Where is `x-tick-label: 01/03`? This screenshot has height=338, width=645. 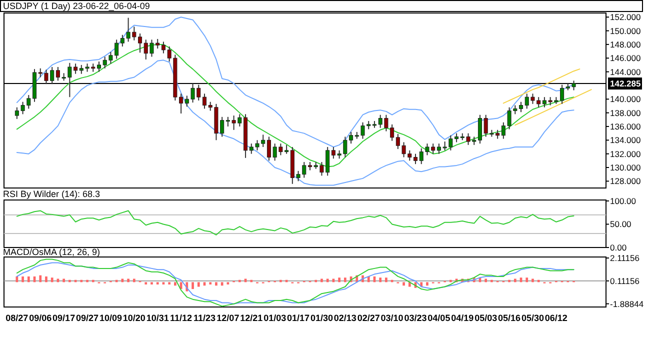 x-tick-label: 01/03 is located at coordinates (275, 318).